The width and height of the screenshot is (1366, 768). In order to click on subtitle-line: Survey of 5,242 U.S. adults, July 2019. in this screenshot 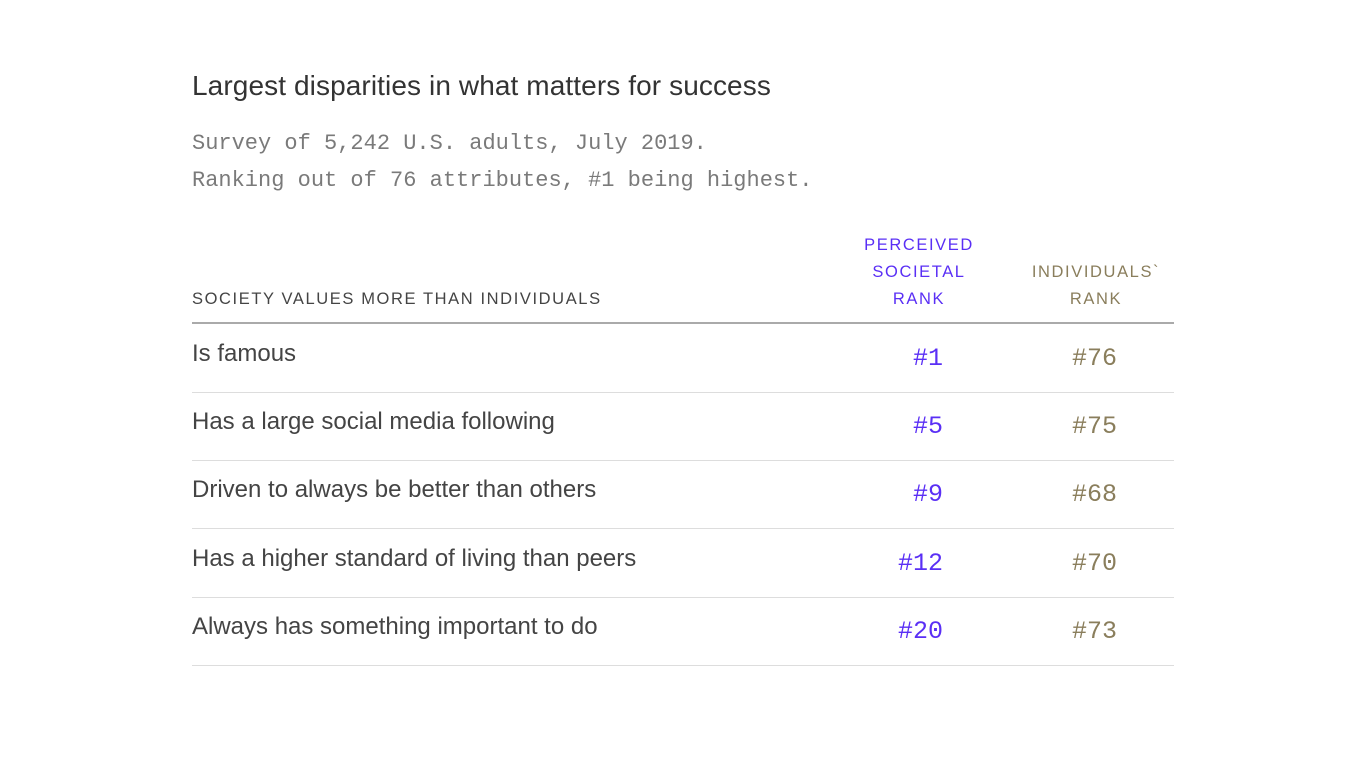, I will do `click(449, 143)`.